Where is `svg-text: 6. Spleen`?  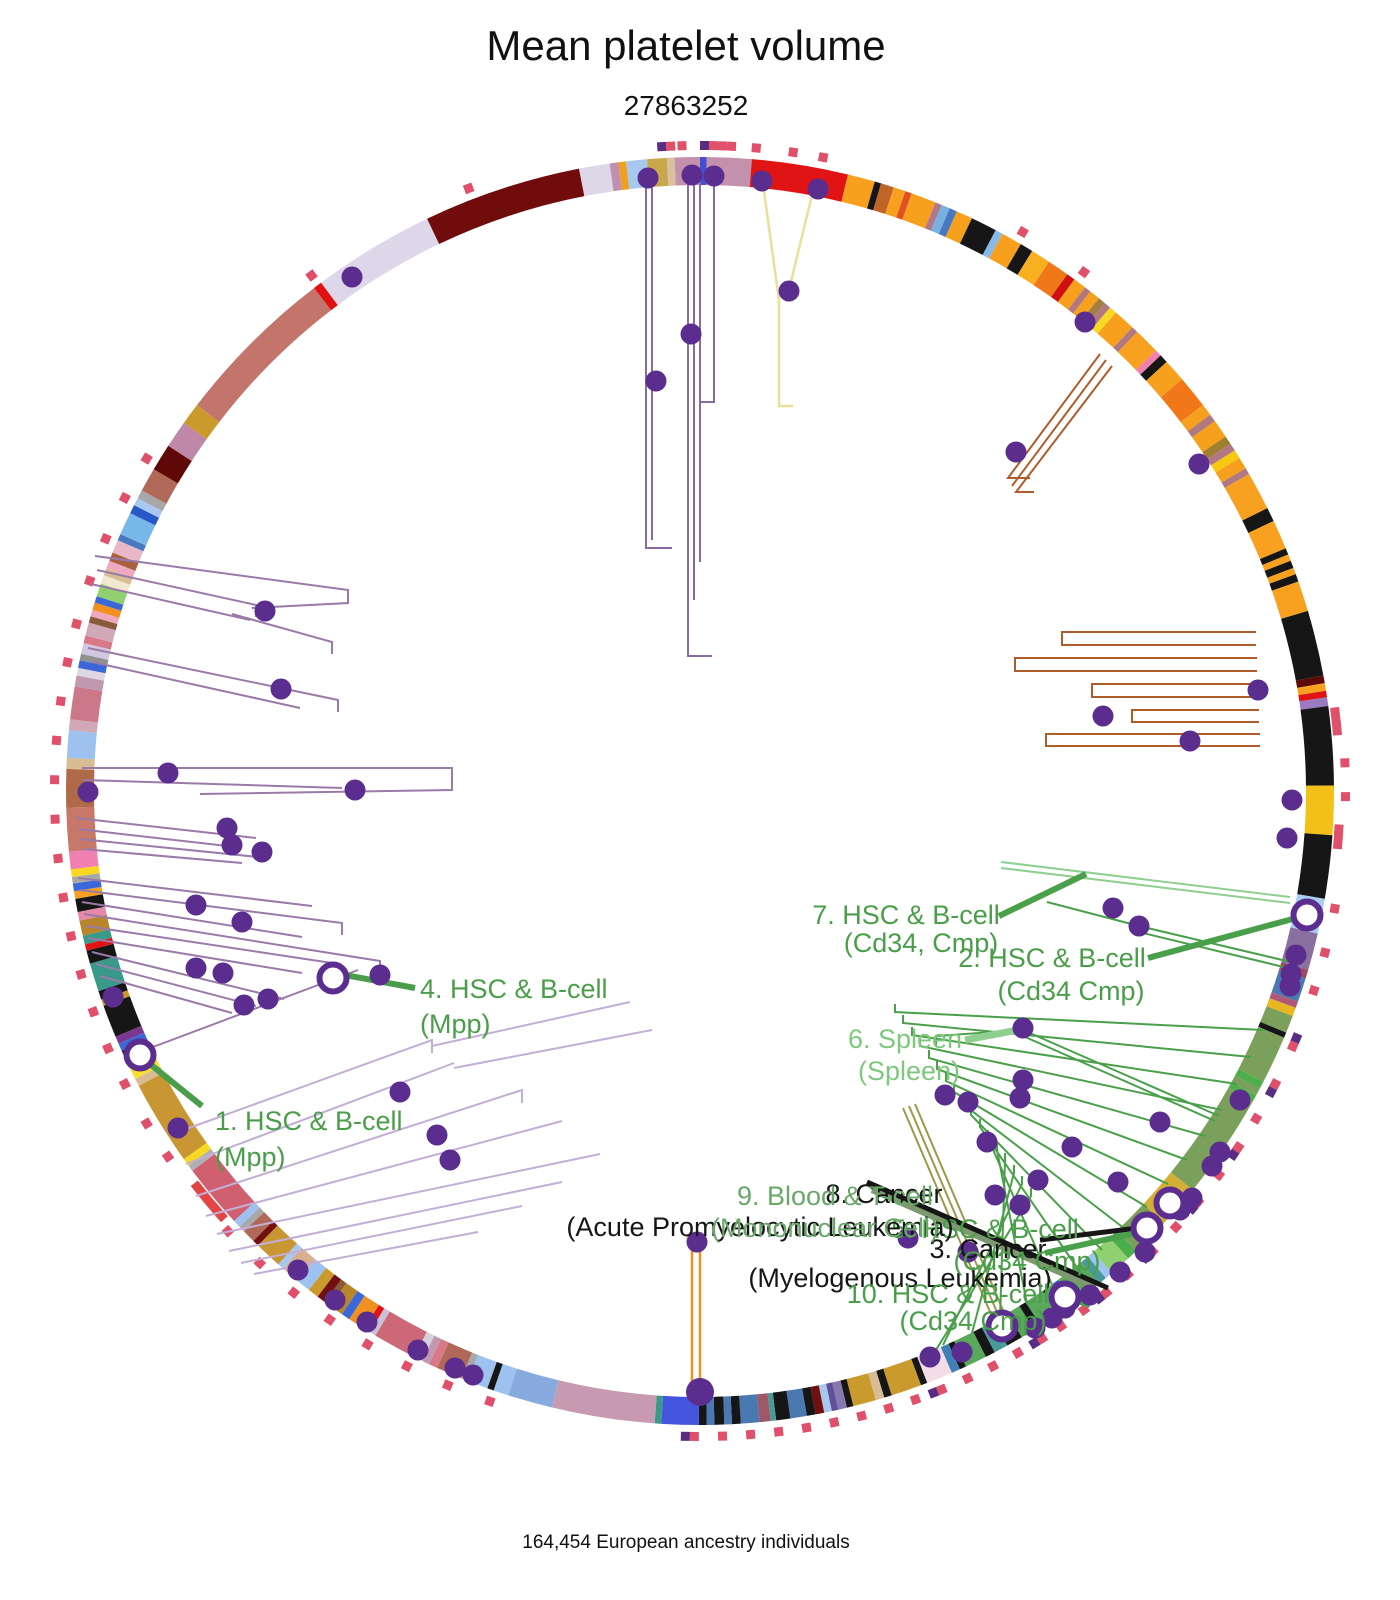
svg-text: 6. Spleen is located at coordinates (905, 1039).